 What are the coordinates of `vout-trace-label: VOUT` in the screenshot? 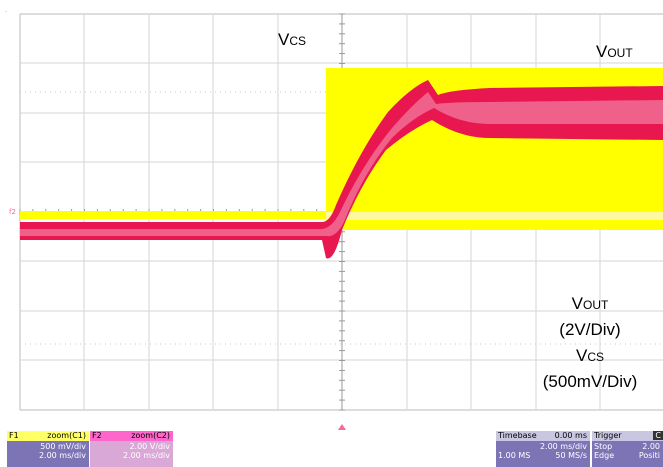 It's located at (614, 51).